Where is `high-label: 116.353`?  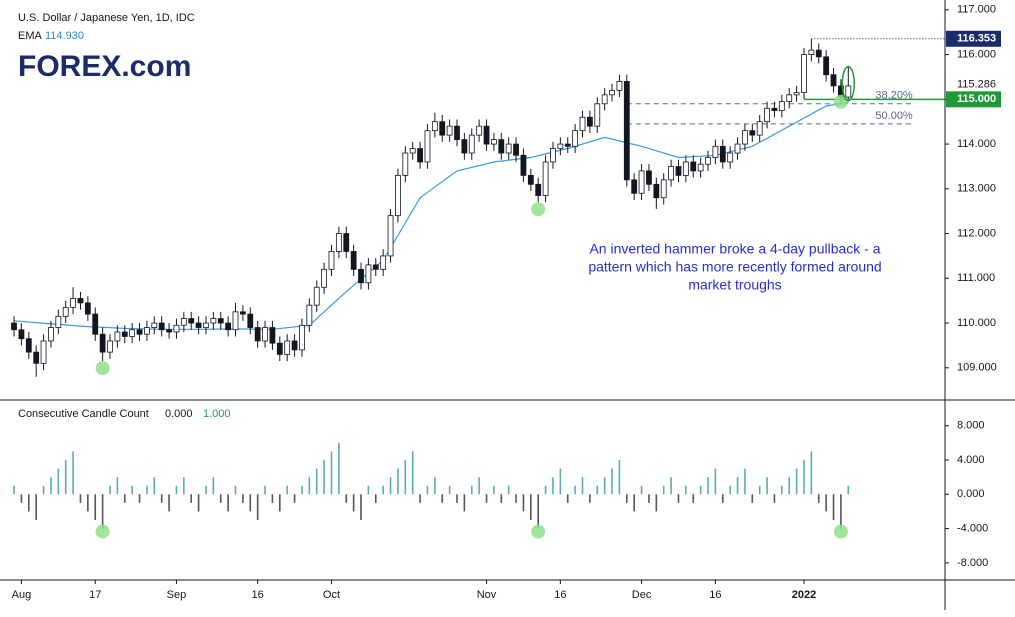 high-label: 116.353 is located at coordinates (976, 39).